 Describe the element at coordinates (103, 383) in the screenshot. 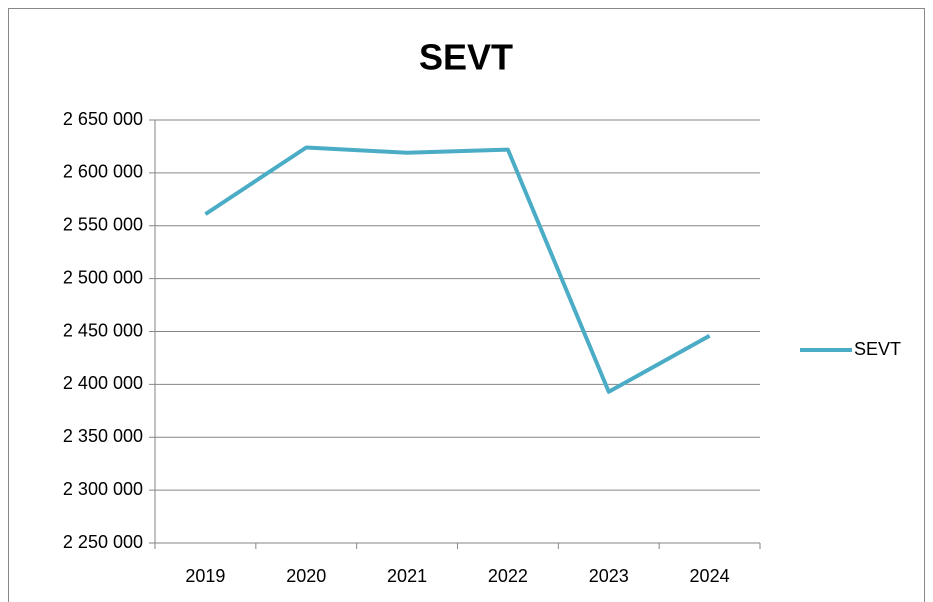

I see `y-tick-label: 2 400 000` at that location.